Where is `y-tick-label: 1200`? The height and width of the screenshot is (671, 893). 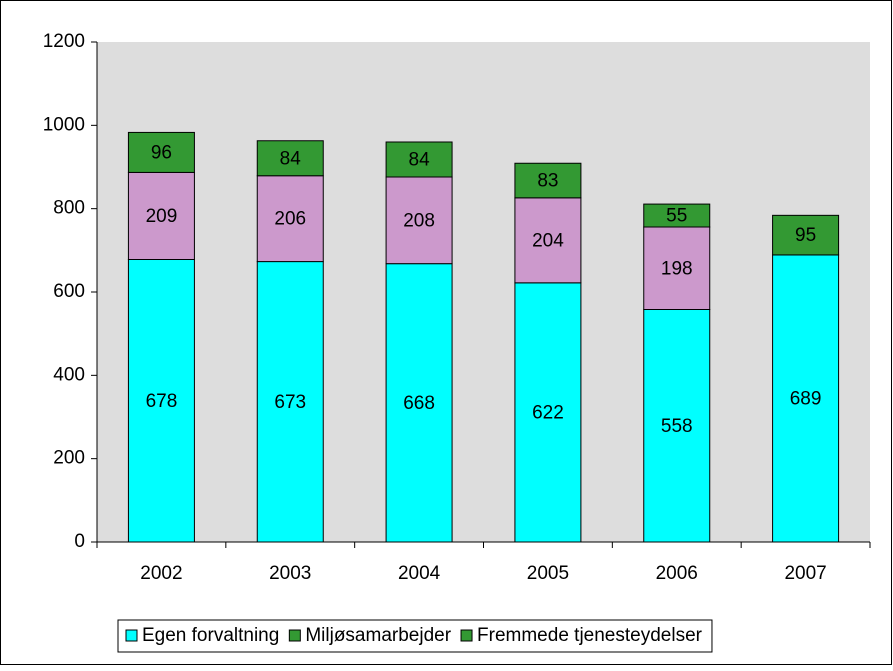
y-tick-label: 1200 is located at coordinates (64, 41).